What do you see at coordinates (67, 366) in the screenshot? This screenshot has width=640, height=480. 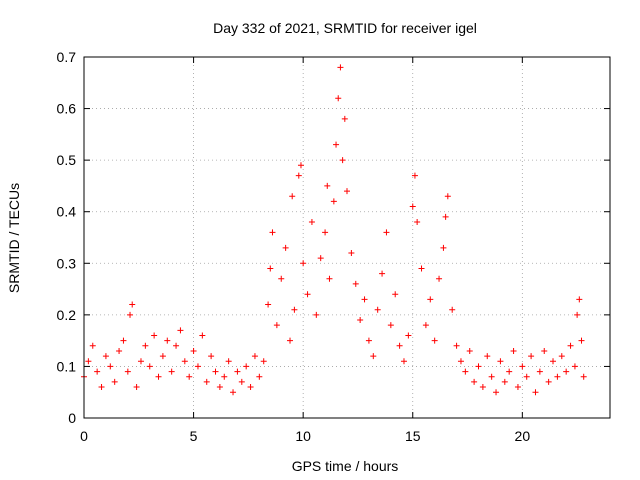 I see `y-tick-label: 0.1` at bounding box center [67, 366].